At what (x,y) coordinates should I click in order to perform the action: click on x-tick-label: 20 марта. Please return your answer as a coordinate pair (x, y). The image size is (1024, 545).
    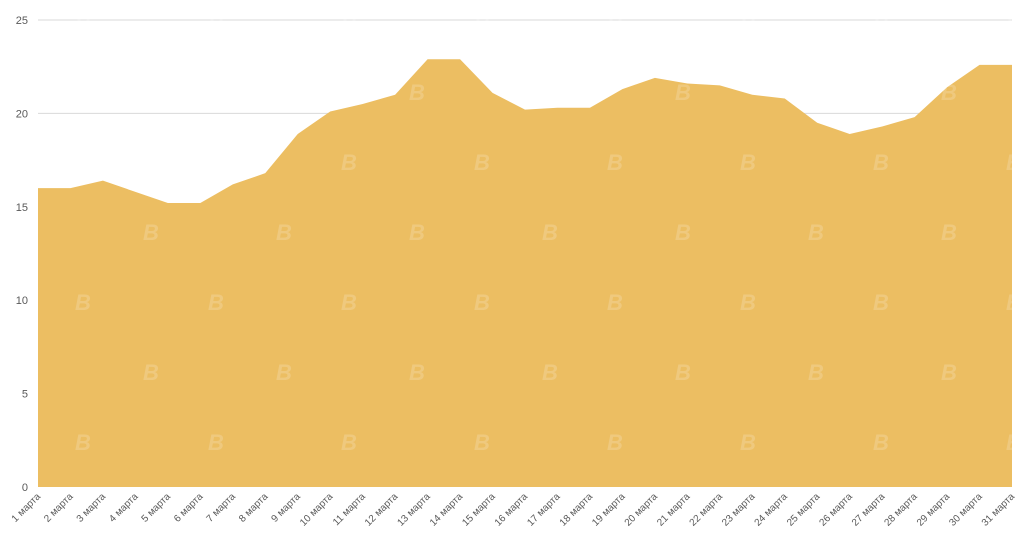
    Looking at the image, I should click on (642, 510).